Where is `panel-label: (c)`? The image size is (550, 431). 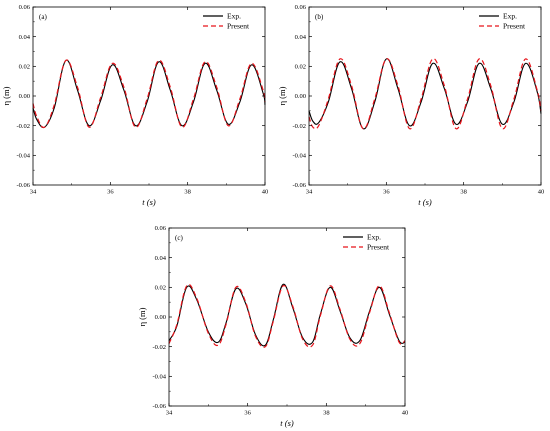 panel-label: (c) is located at coordinates (179, 238).